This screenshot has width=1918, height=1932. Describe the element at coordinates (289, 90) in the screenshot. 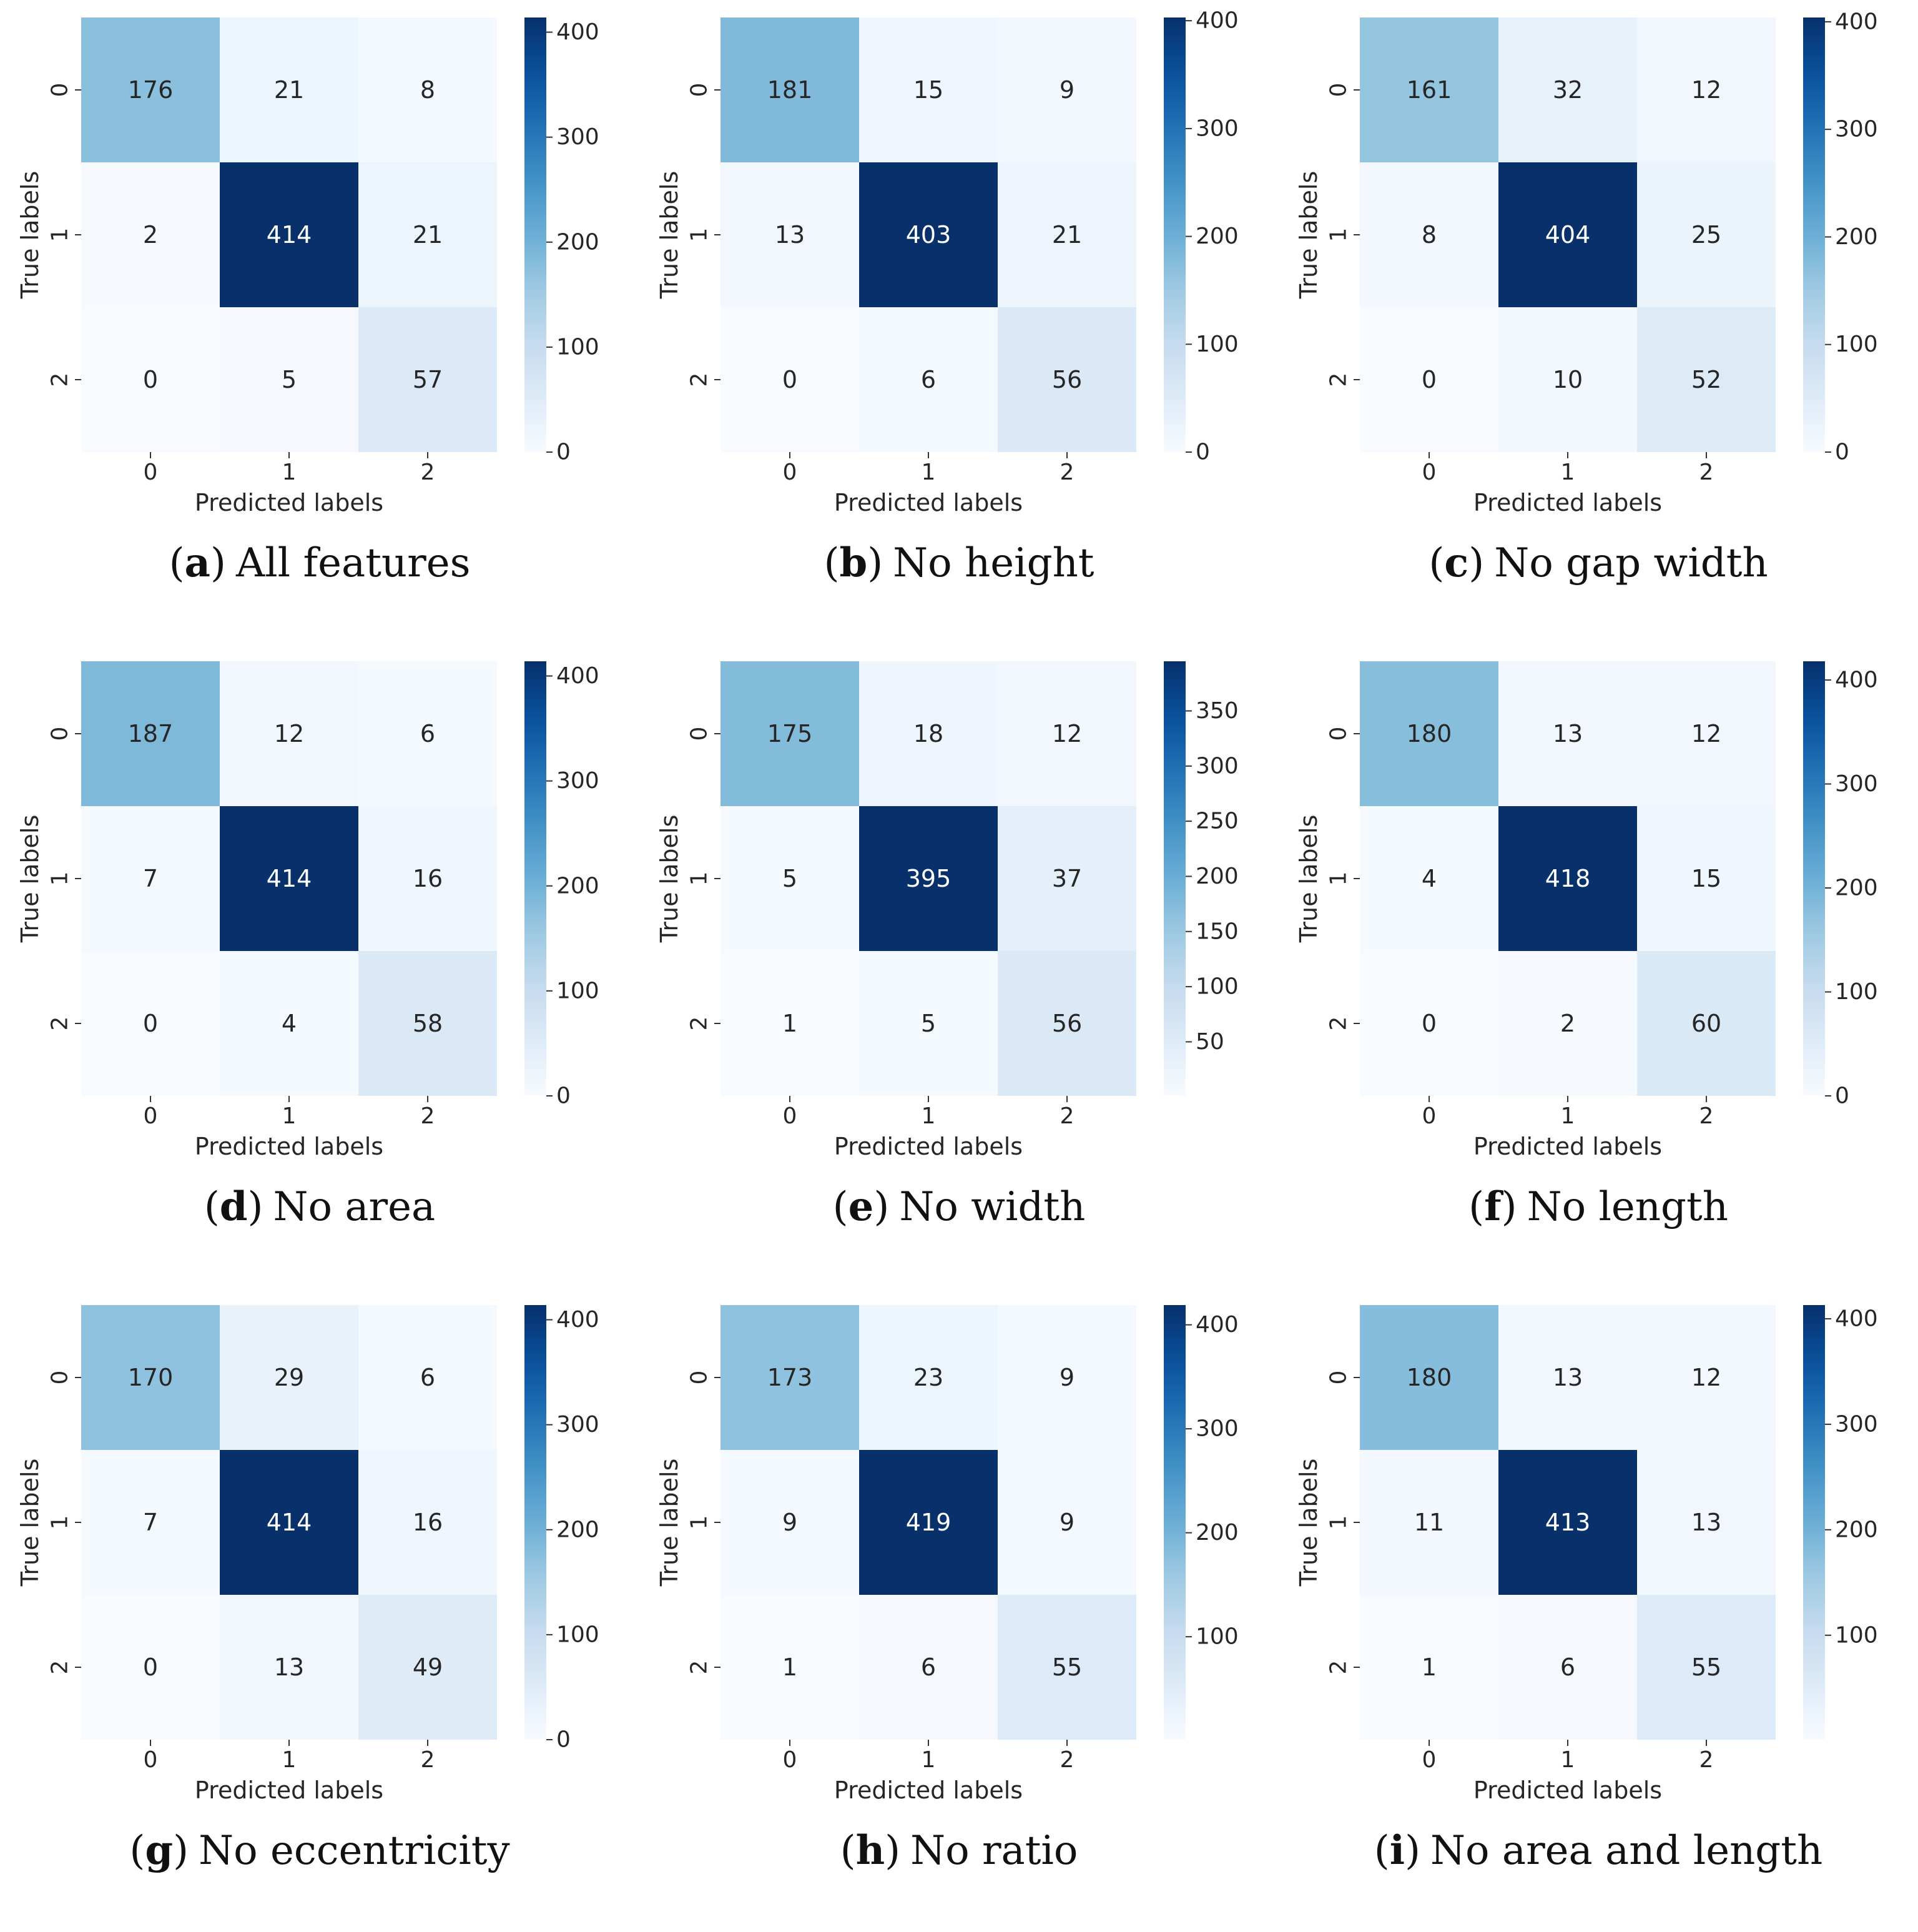

I see `cell-value-label: 21` at that location.